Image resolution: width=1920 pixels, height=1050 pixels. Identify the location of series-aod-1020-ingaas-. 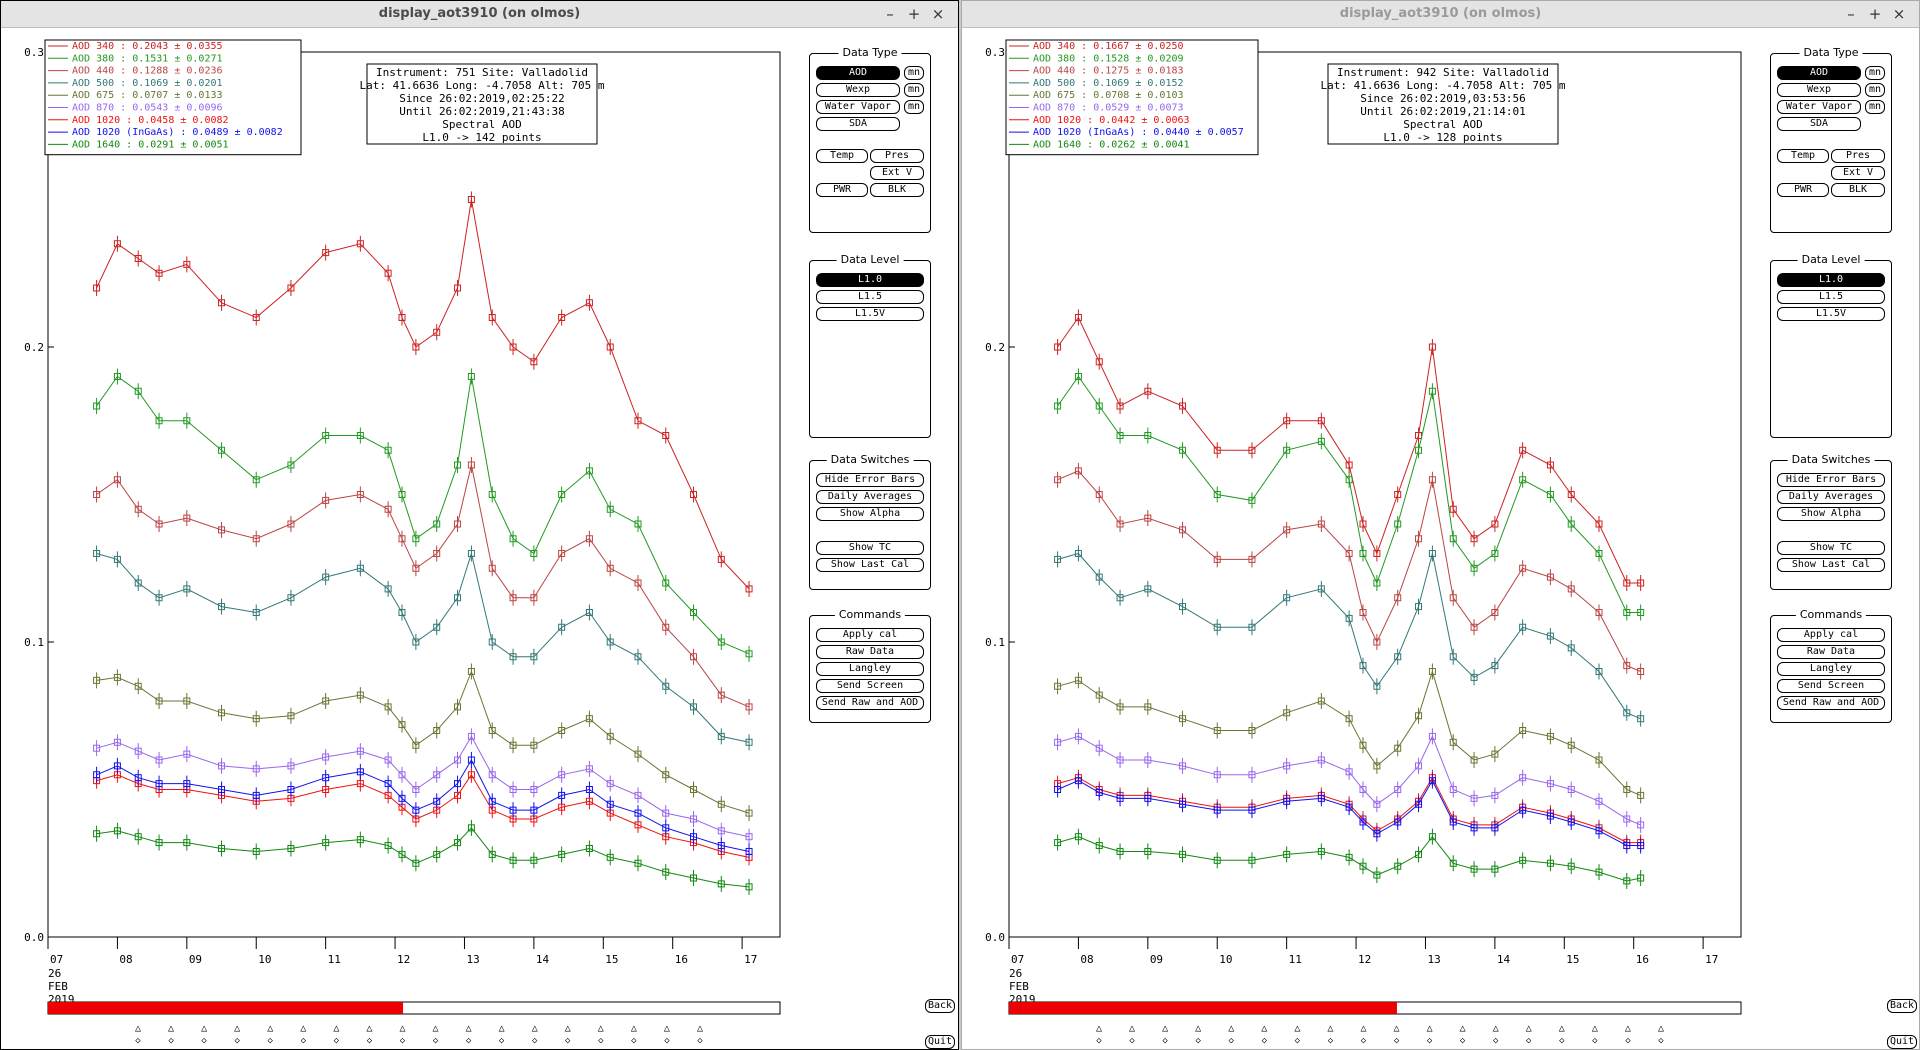
(423, 806).